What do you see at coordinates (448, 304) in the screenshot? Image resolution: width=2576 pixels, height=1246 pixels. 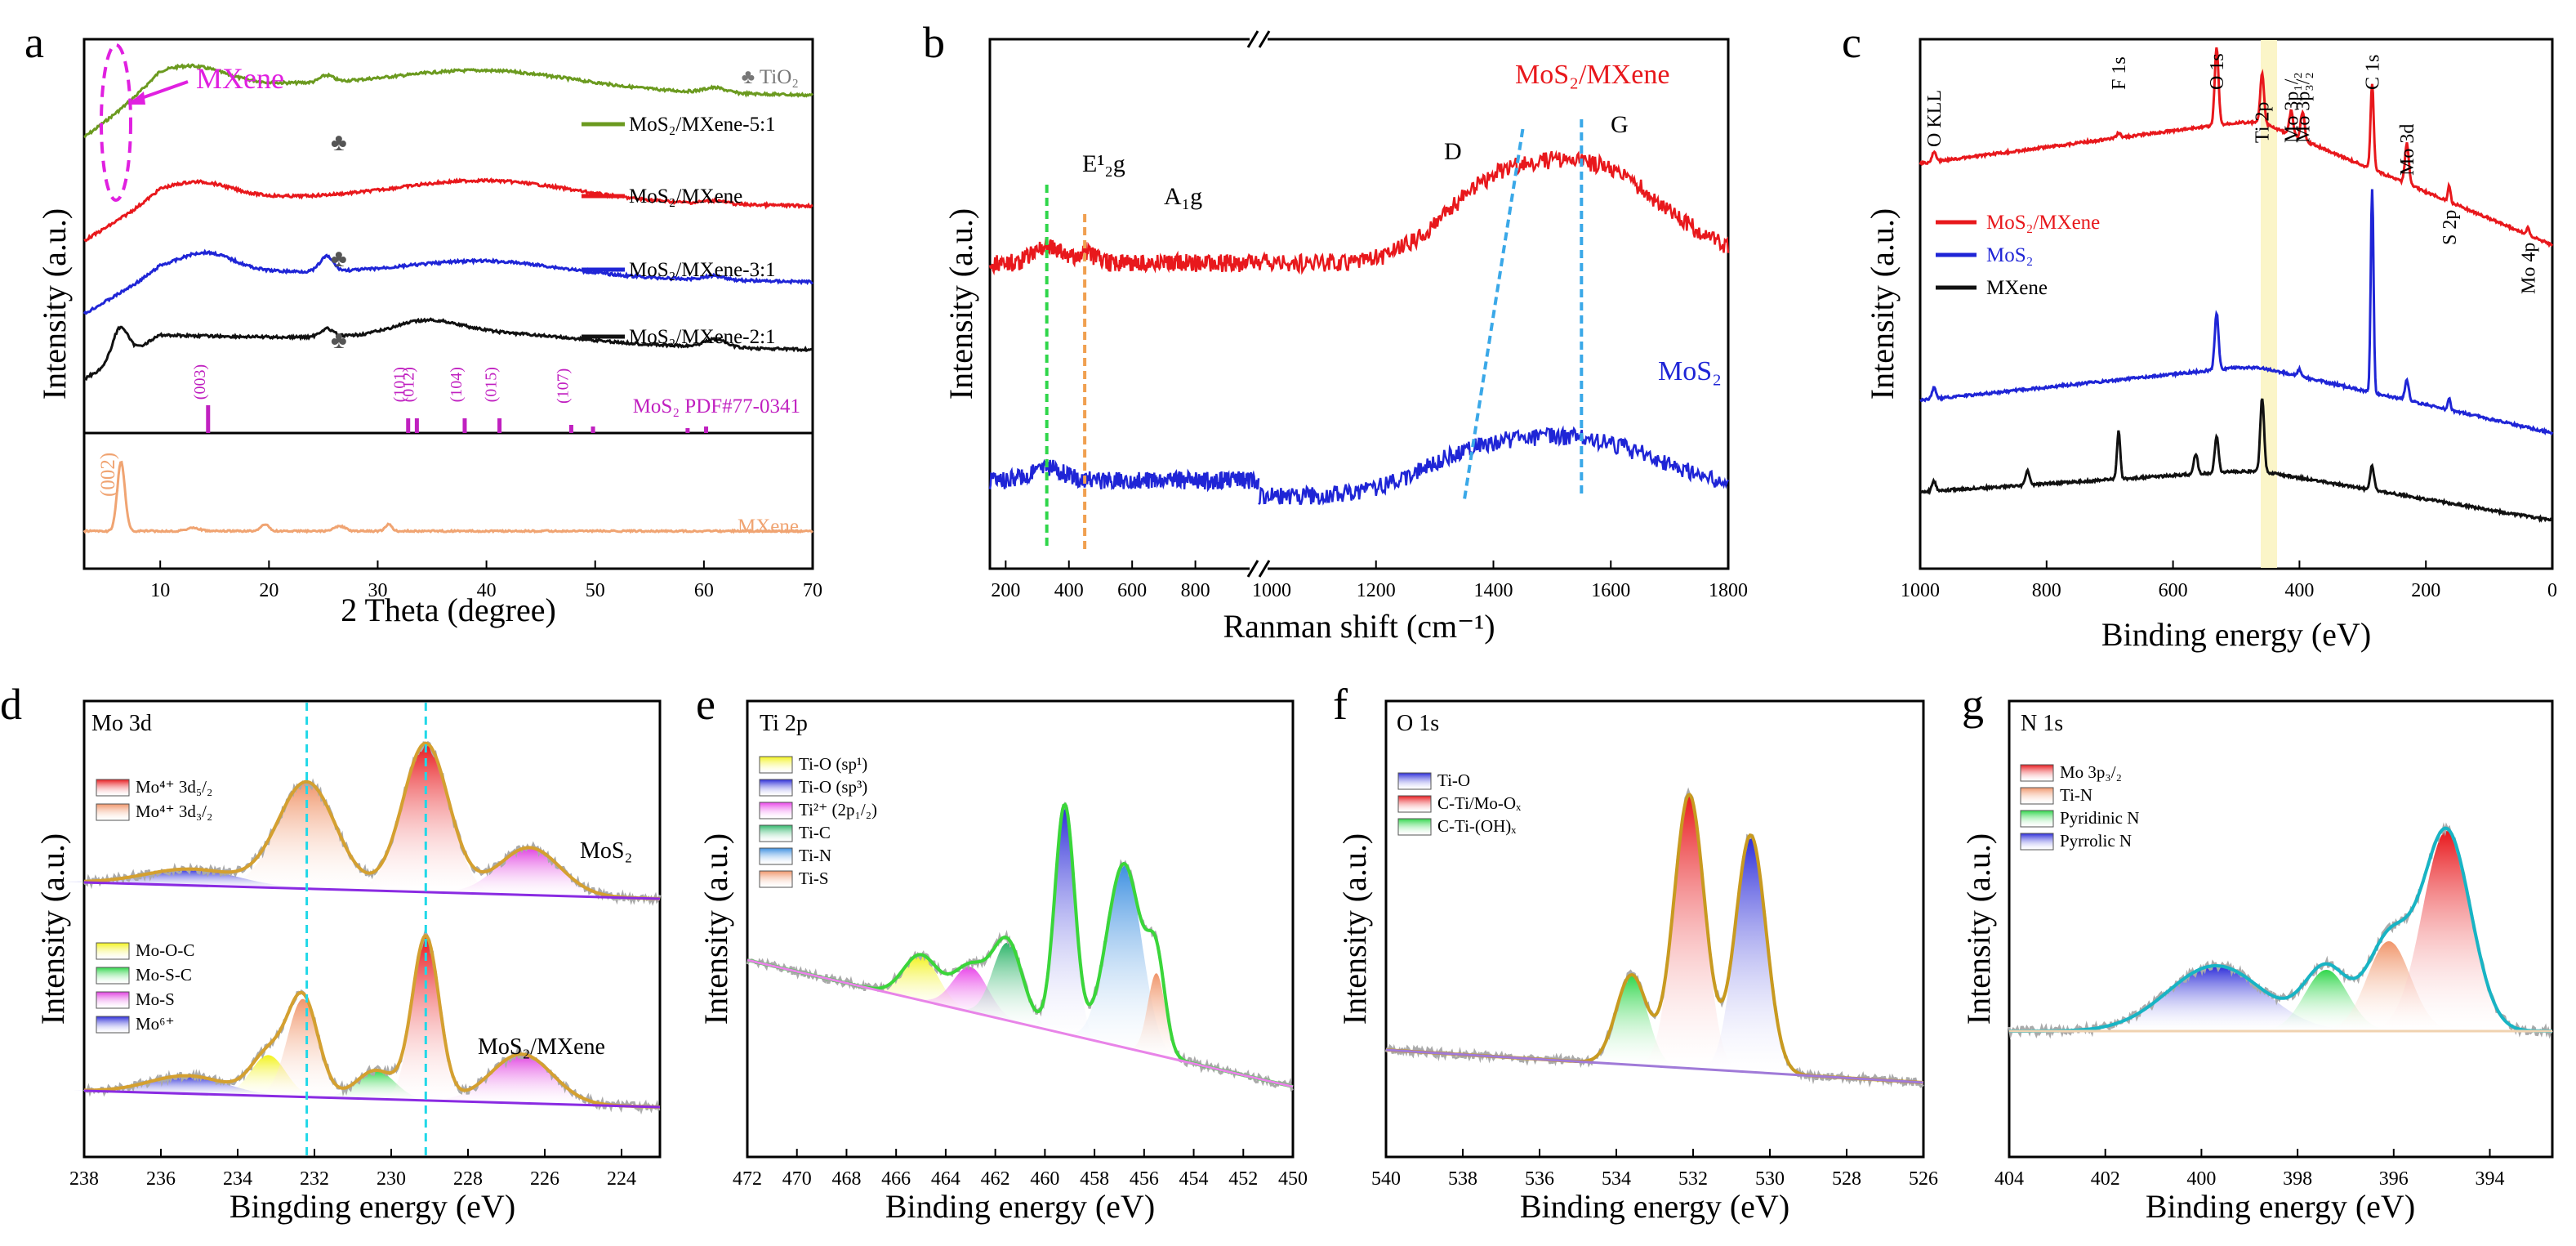 I see `panel-a-frame` at bounding box center [448, 304].